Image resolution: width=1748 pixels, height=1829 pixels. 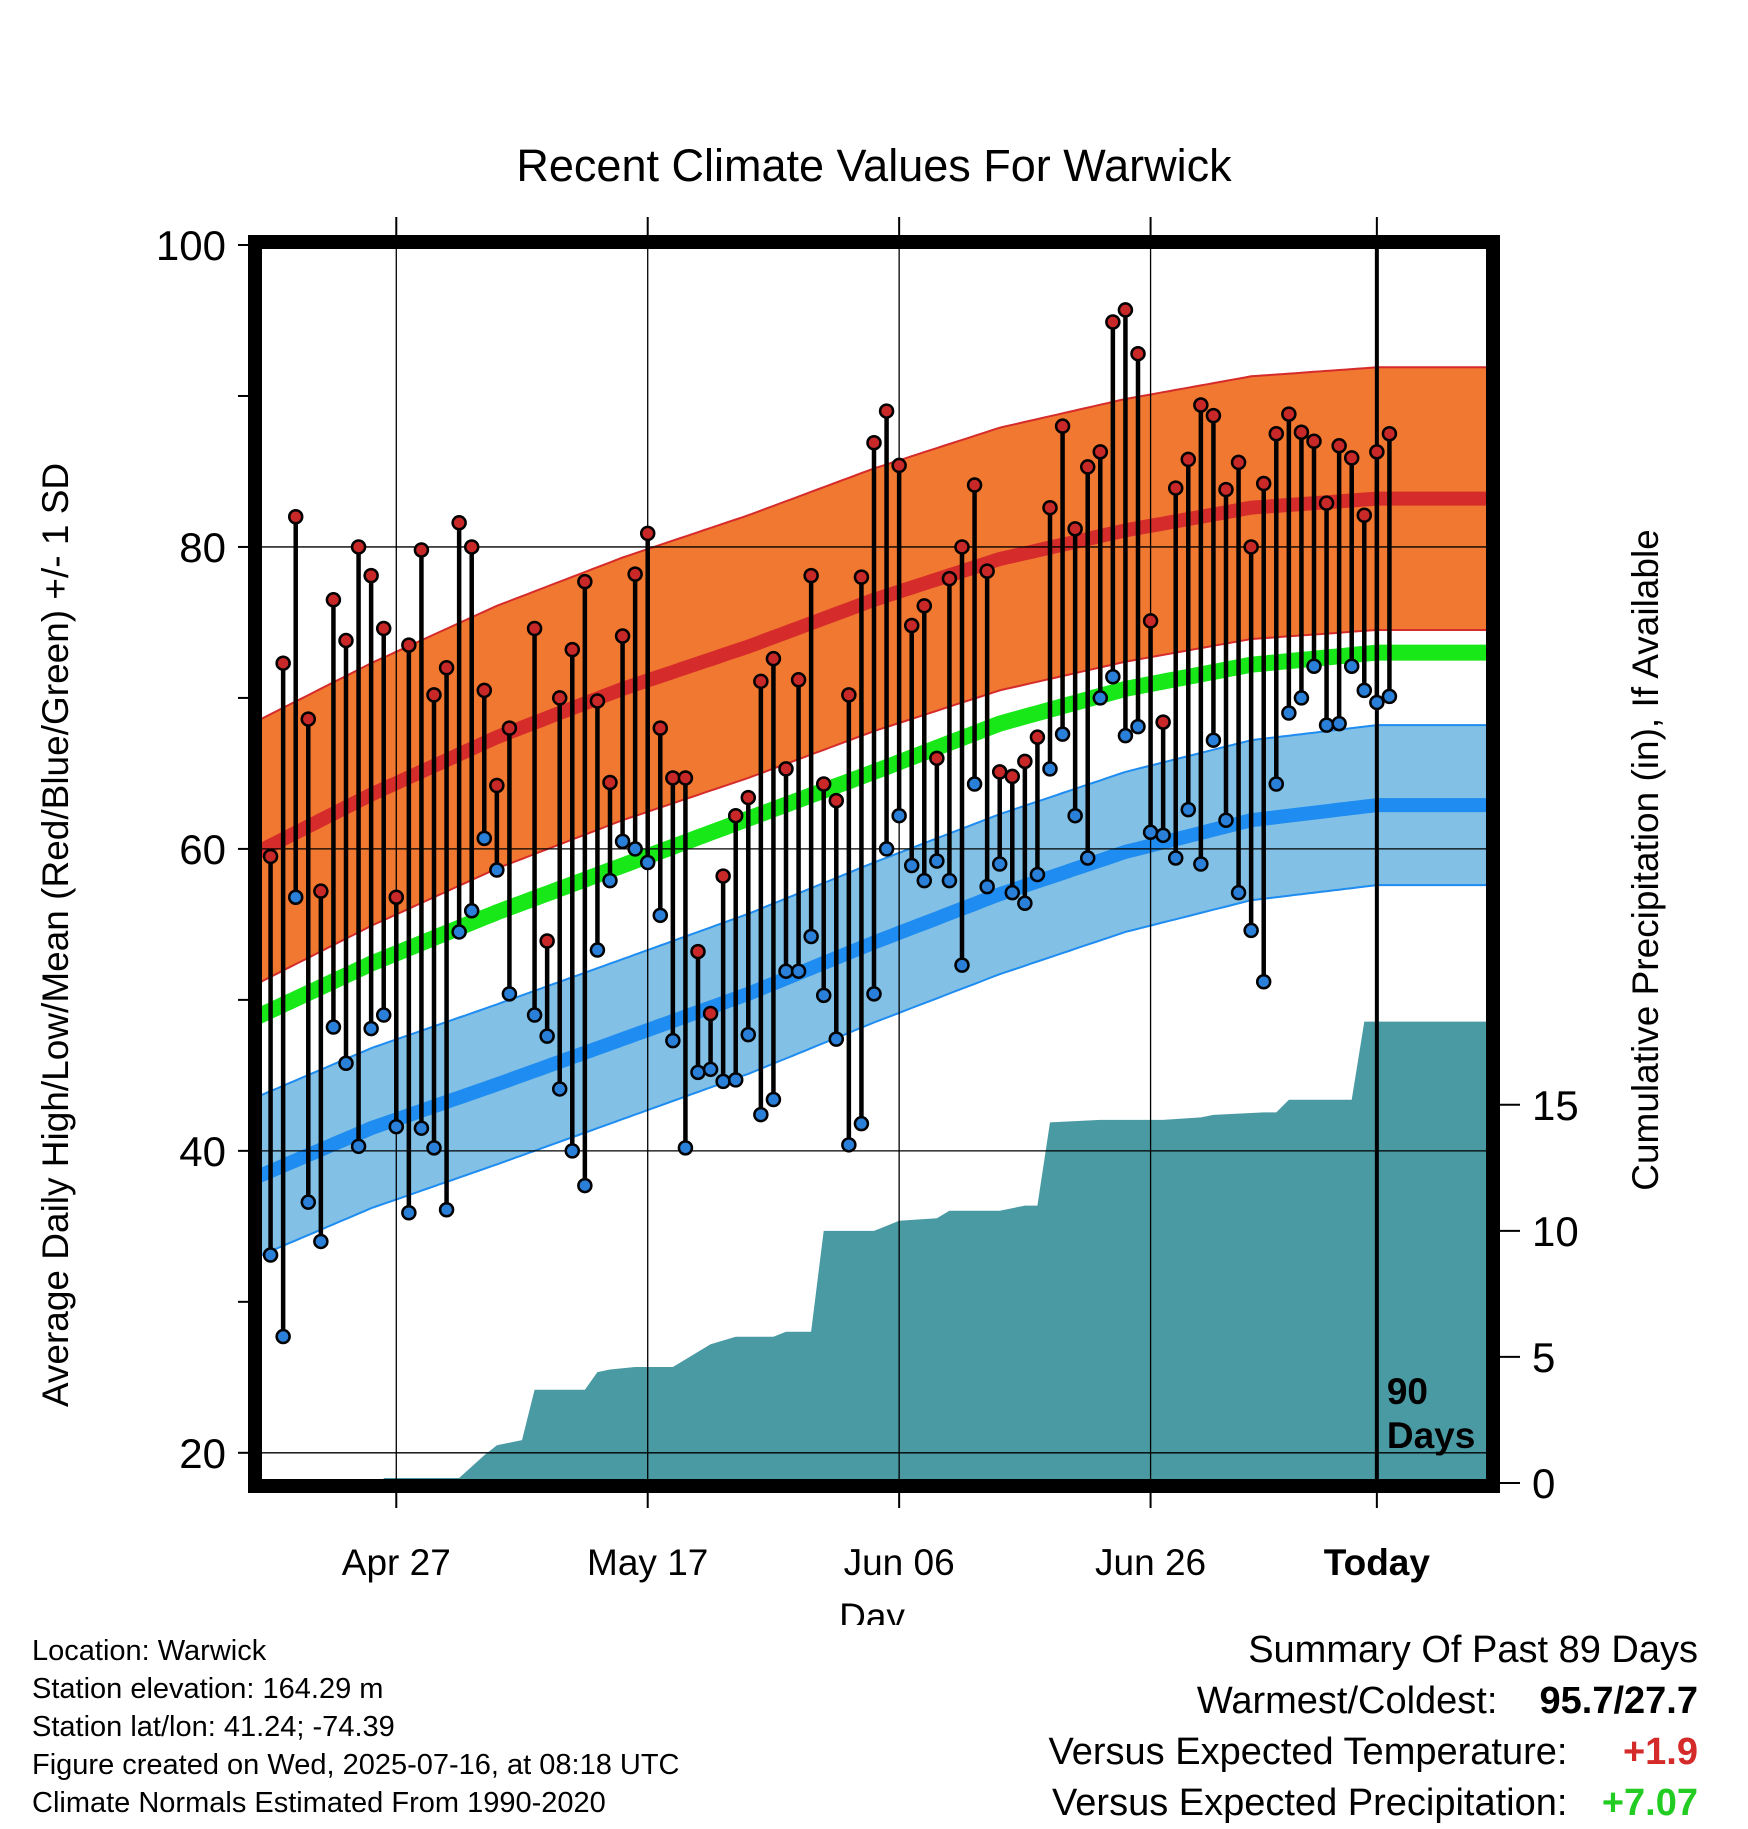 What do you see at coordinates (396, 1562) in the screenshot?
I see `x-tick-label: Apr 27` at bounding box center [396, 1562].